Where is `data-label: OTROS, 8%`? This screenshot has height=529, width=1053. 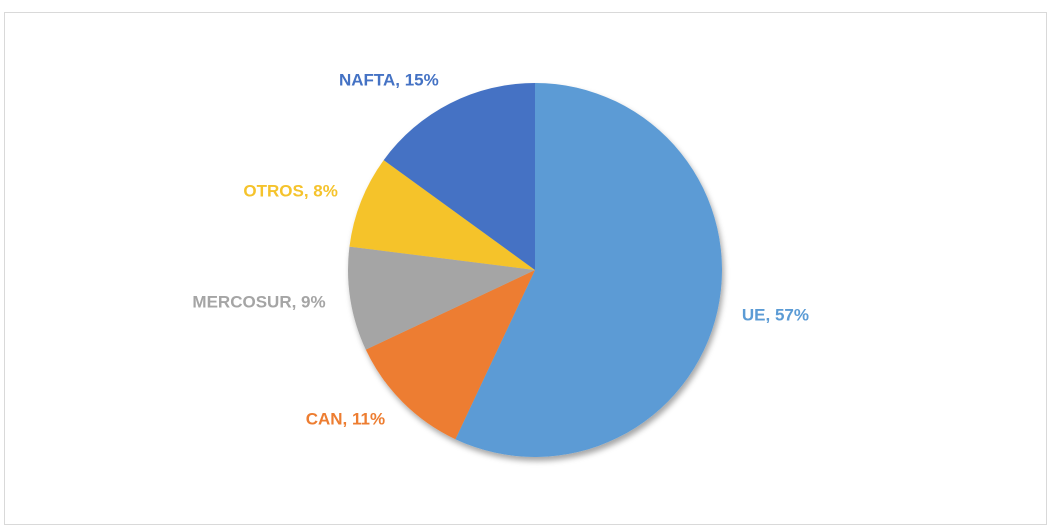
data-label: OTROS, 8% is located at coordinates (290, 190).